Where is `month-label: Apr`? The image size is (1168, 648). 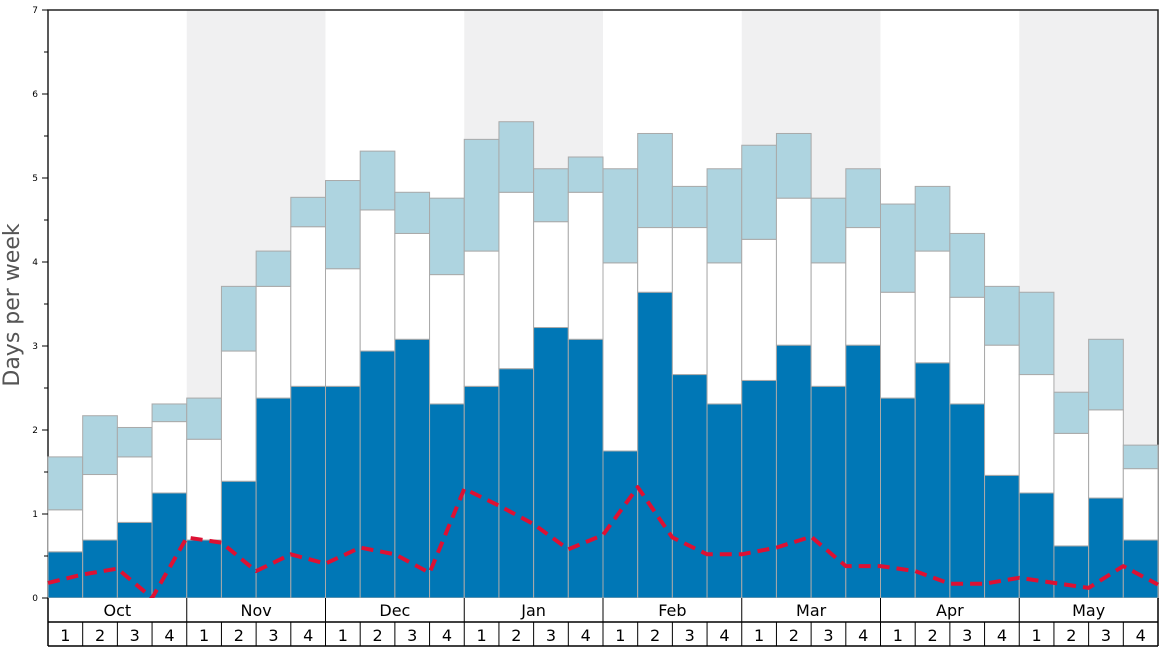
month-label: Apr is located at coordinates (950, 610).